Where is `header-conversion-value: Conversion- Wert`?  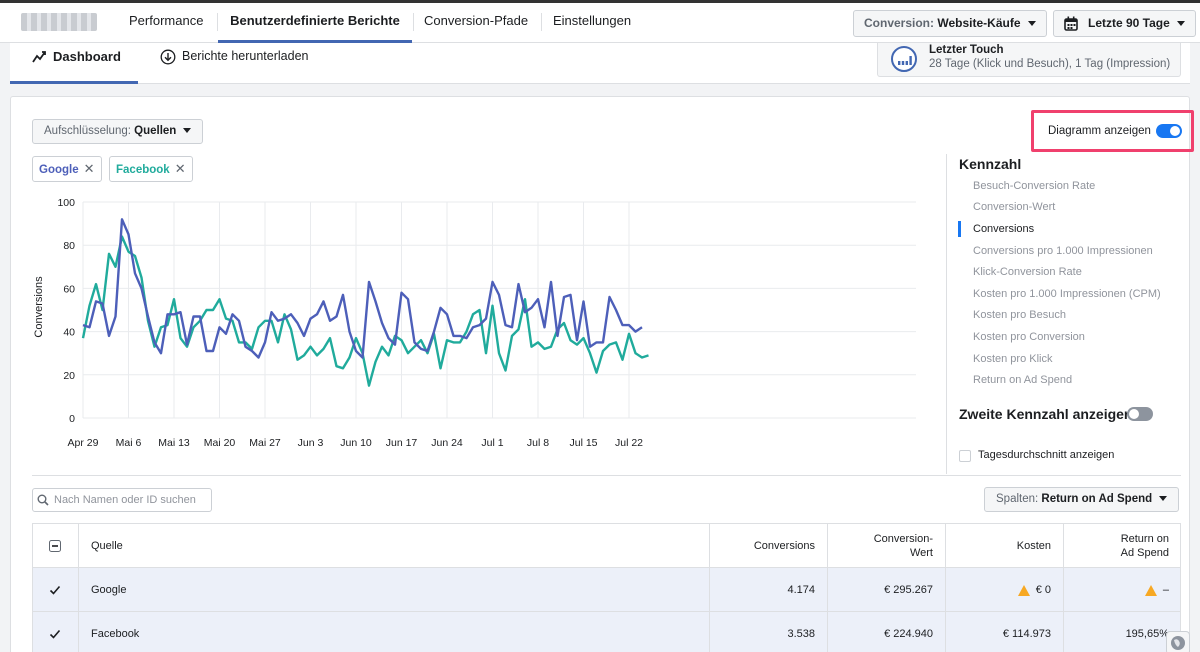
header-conversion-value: Conversion- Wert is located at coordinates (886, 546).